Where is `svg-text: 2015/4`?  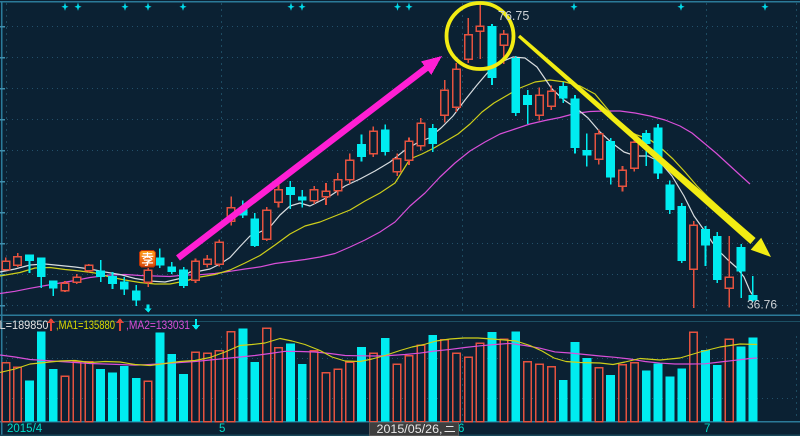 svg-text: 2015/4 is located at coordinates (25, 429).